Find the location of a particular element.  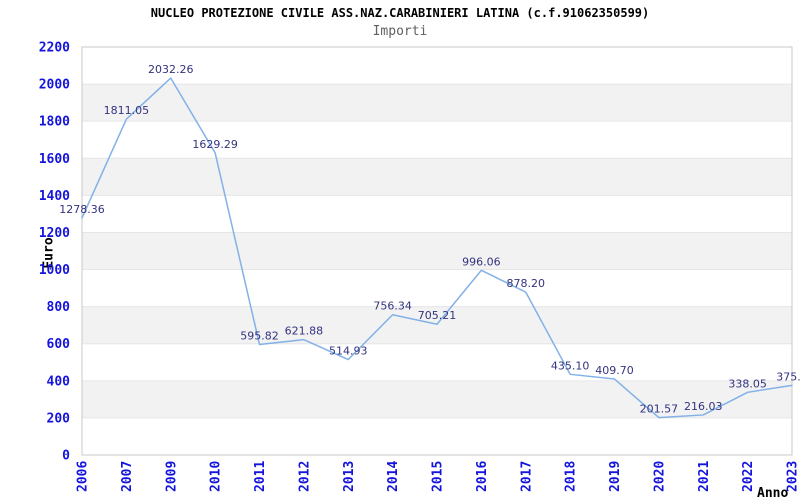

x-tick-label: 2017 is located at coordinates (526, 476).